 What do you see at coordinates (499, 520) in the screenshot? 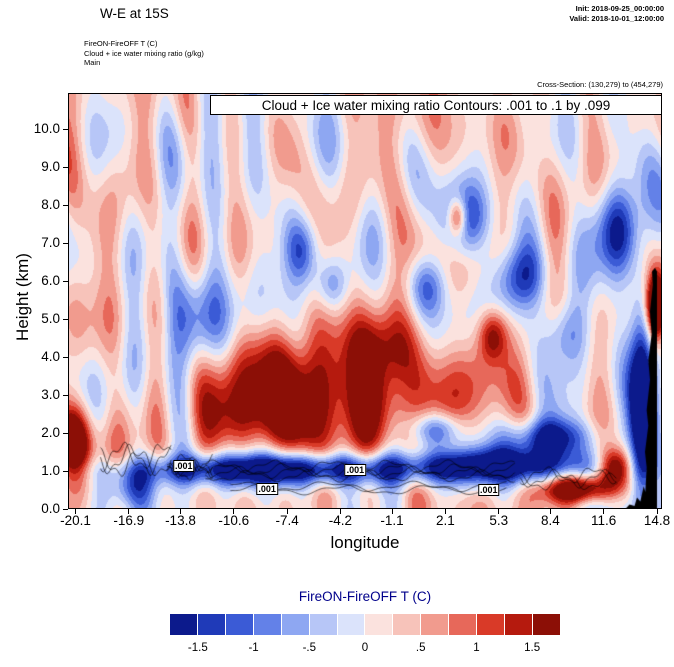
I see `x-axis-tick-label: 5.3` at bounding box center [499, 520].